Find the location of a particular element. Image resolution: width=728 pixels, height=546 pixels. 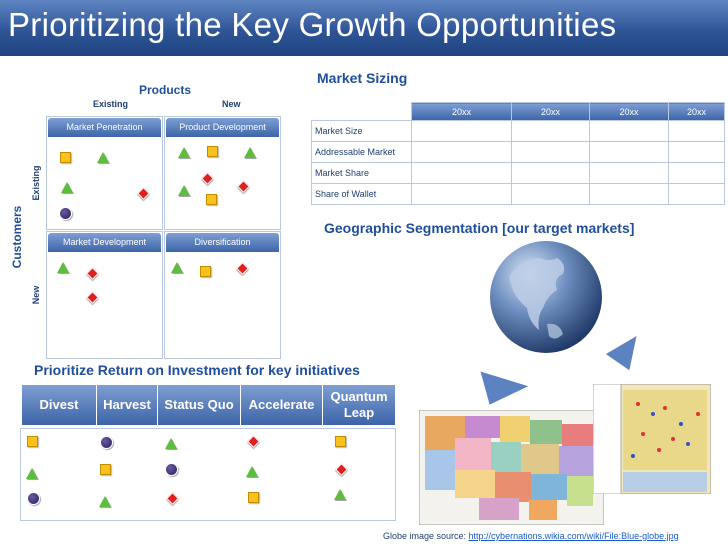

arrow-left-icon is located at coordinates (505, 388).